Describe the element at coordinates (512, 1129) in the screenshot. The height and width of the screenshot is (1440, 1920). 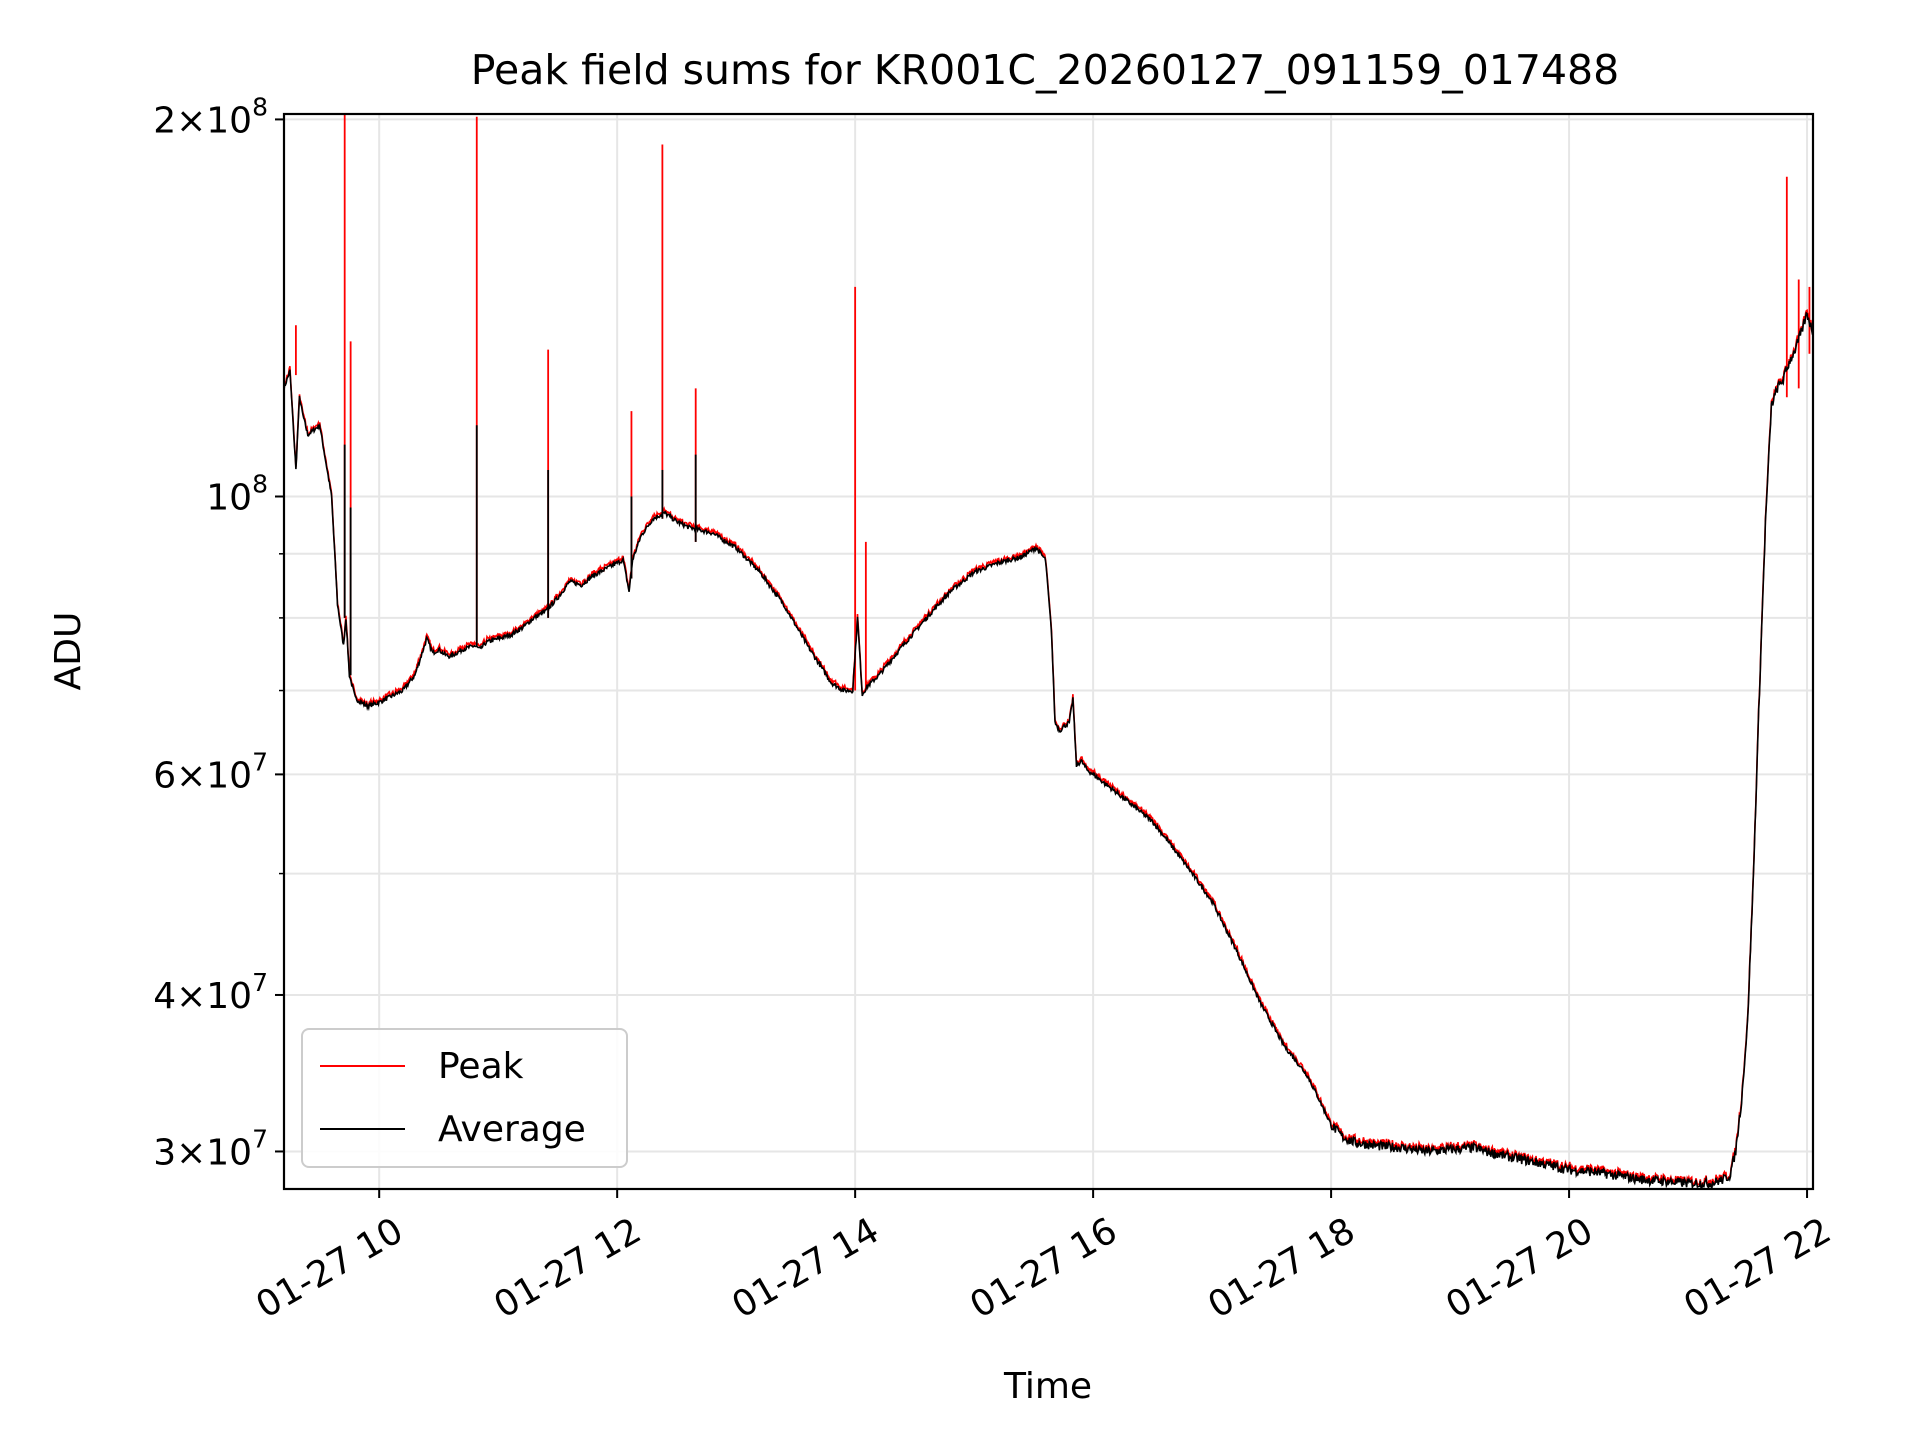
I see `legend-average-label: Average` at that location.